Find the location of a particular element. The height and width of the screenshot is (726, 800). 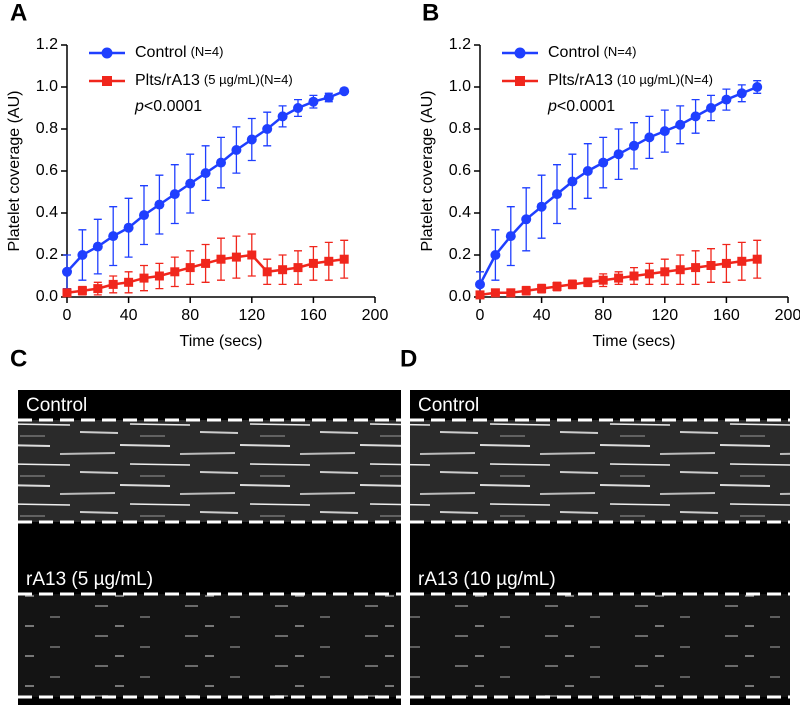

panel-letter: C is located at coordinates (18, 358).